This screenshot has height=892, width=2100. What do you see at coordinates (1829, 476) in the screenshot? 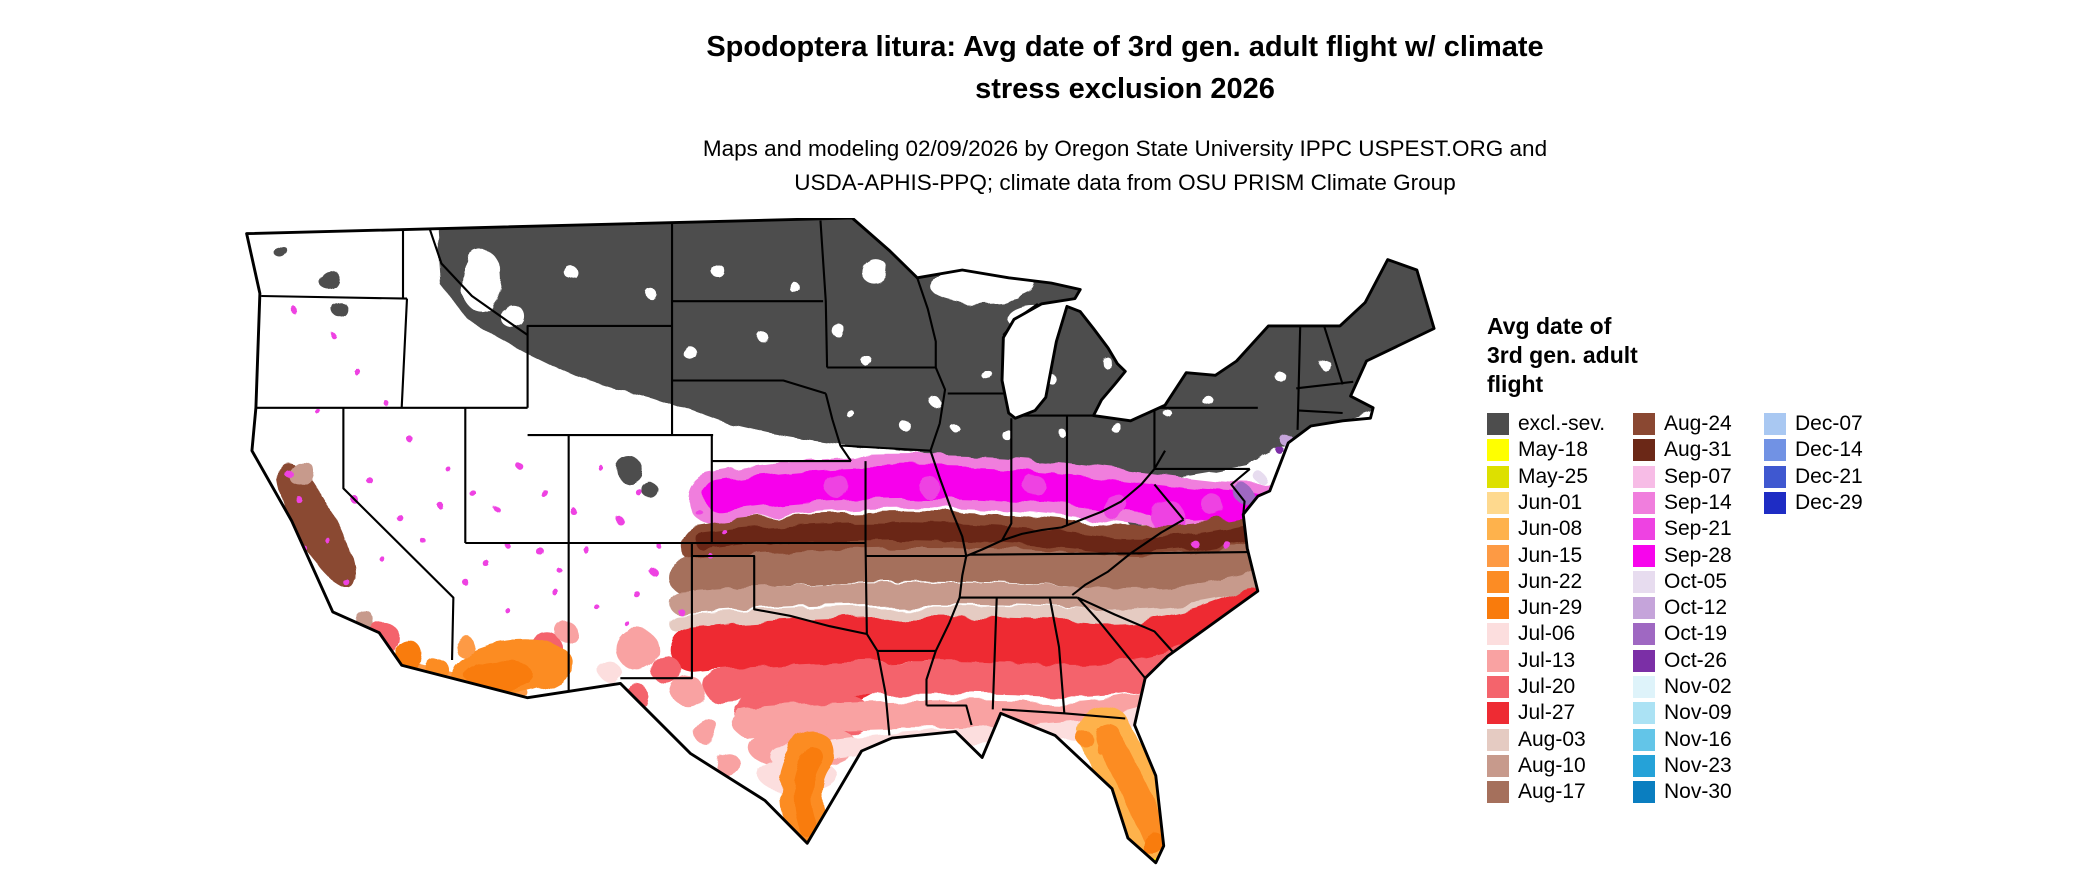
I see `legend-label: Dec-21` at bounding box center [1829, 476].